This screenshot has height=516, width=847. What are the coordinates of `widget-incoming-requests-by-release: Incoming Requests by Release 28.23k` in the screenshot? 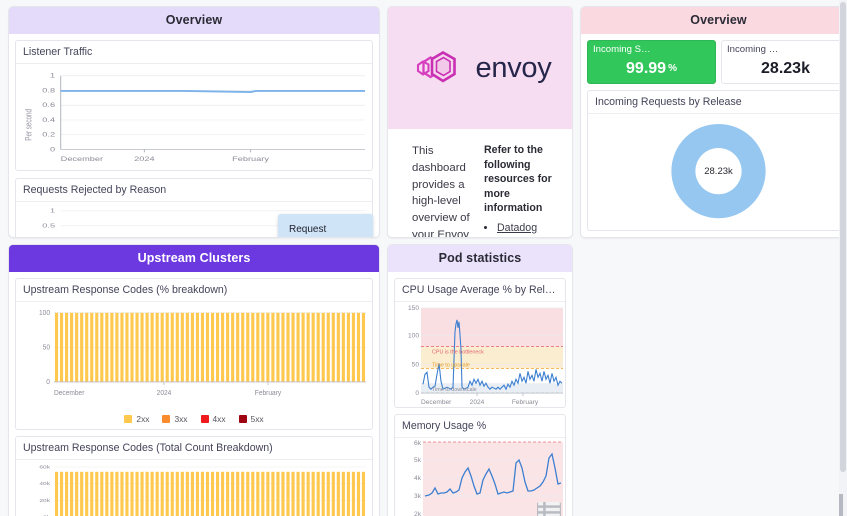 It's located at (717, 160).